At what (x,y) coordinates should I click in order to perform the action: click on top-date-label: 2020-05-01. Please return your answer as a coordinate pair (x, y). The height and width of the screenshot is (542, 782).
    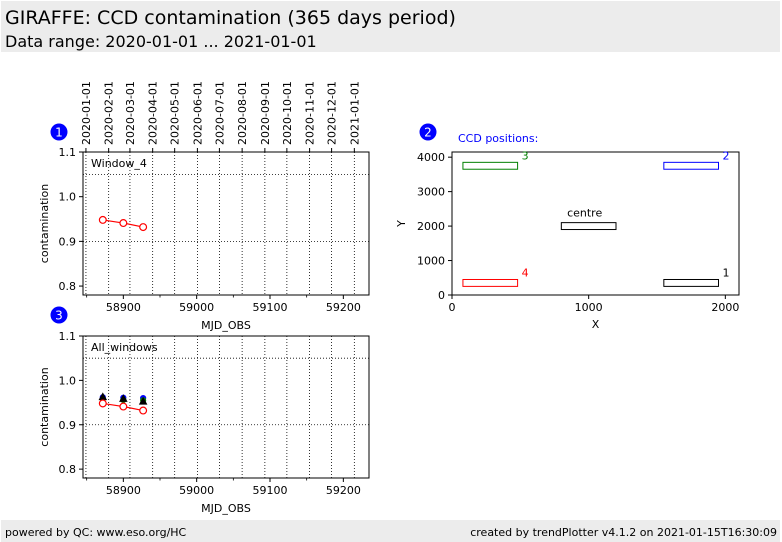
    Looking at the image, I should click on (175, 113).